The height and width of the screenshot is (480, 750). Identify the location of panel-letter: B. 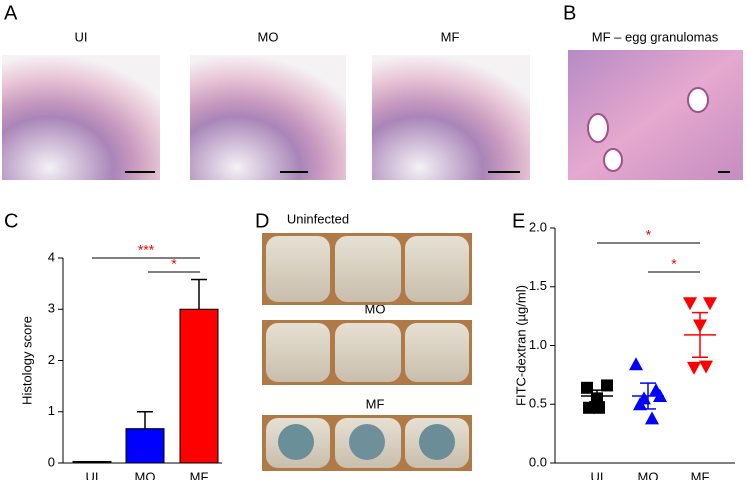
(569, 13).